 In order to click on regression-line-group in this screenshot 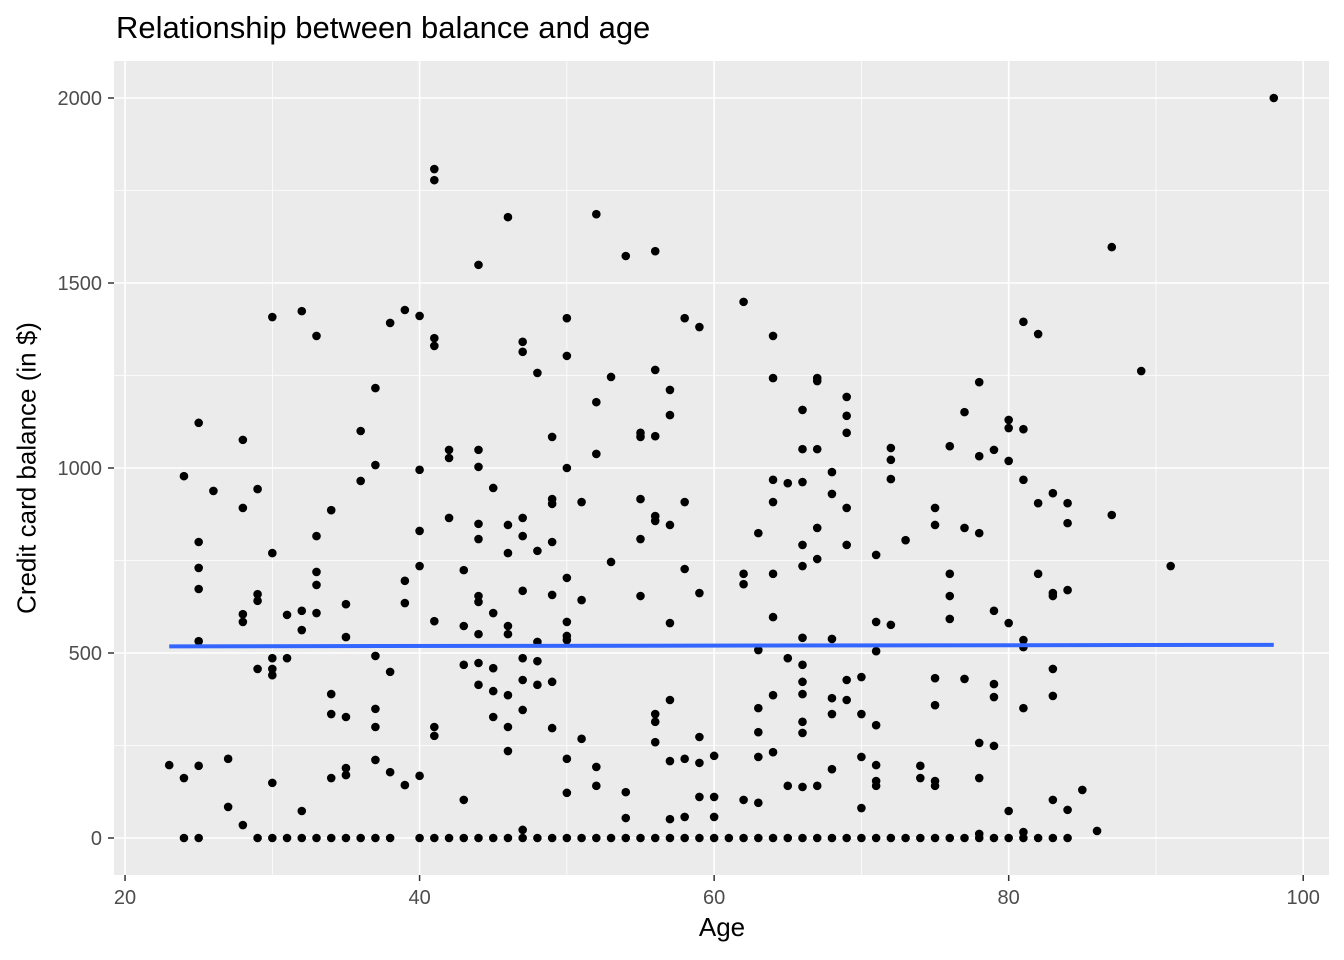, I will do `click(721, 645)`.